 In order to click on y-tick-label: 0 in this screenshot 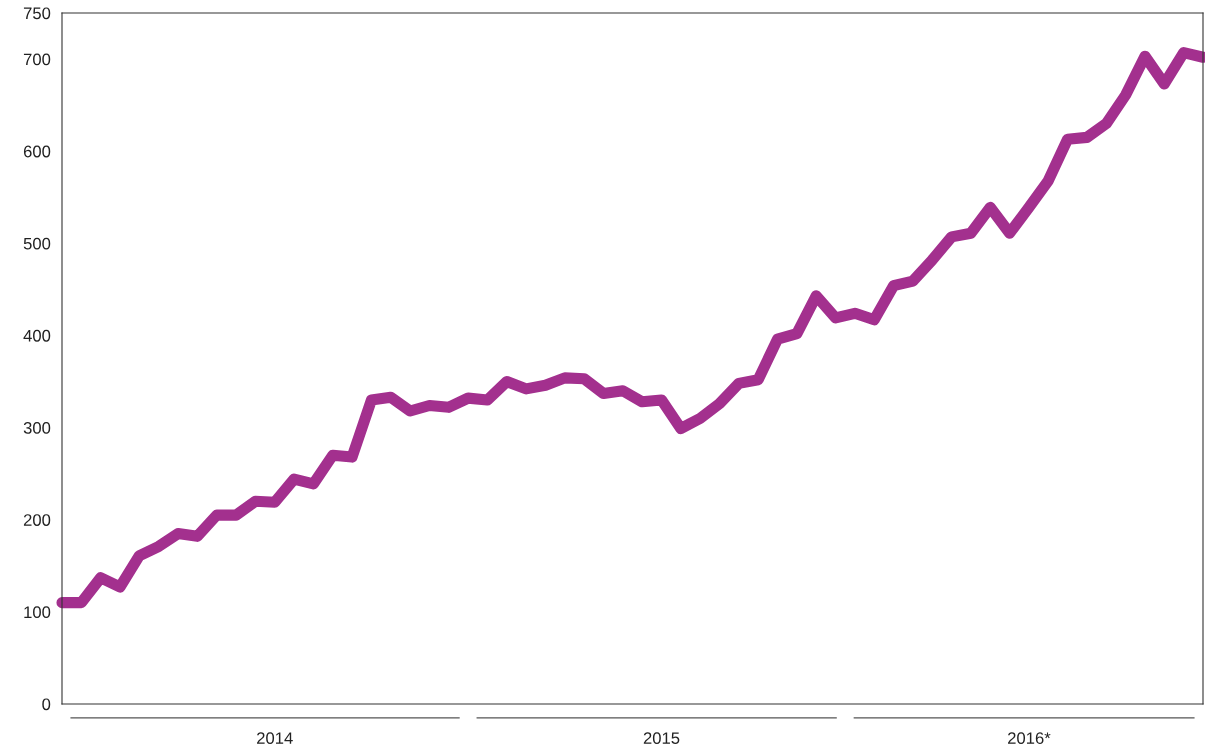, I will do `click(46, 704)`.